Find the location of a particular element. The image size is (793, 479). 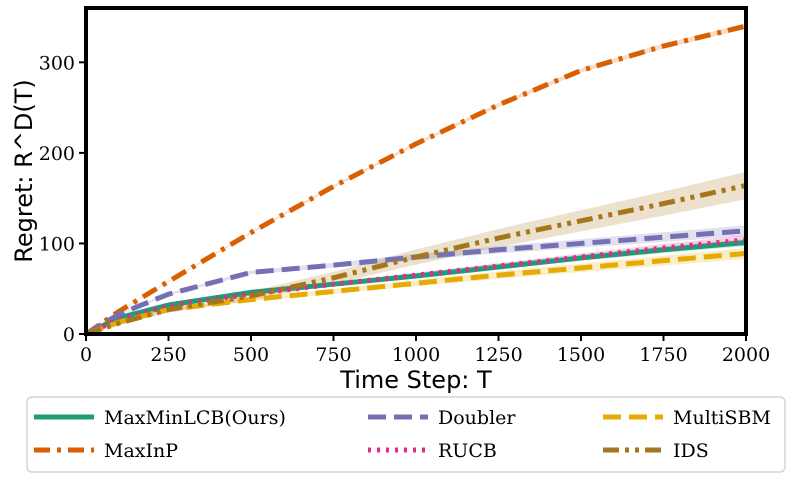

x-tick-label: 500 is located at coordinates (251, 355).